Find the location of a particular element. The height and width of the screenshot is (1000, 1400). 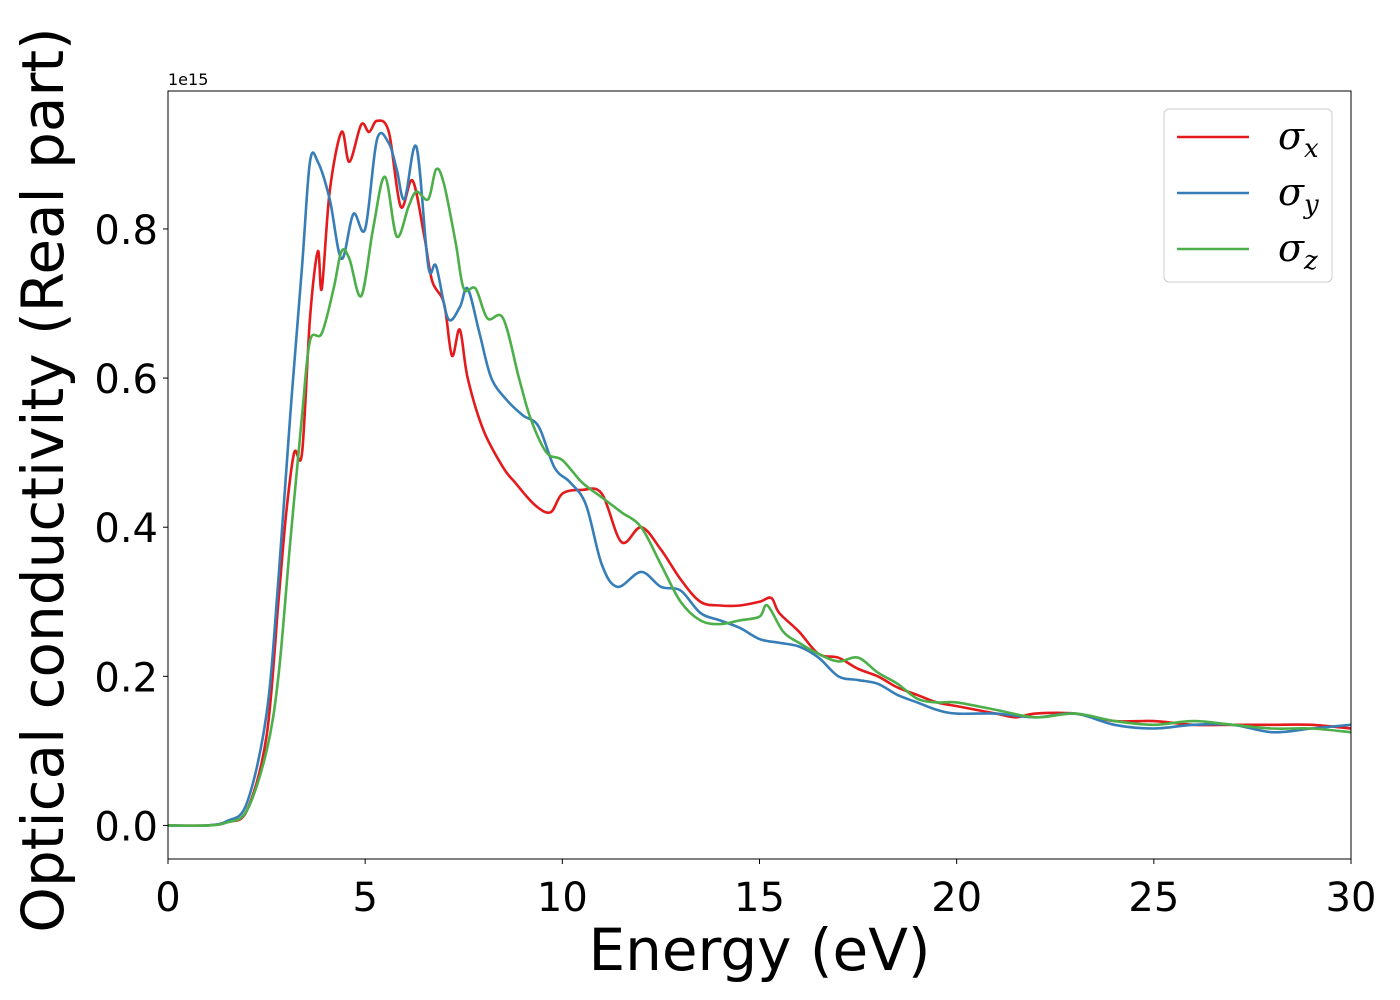

y-tick-label: 0.8 is located at coordinates (126, 231).